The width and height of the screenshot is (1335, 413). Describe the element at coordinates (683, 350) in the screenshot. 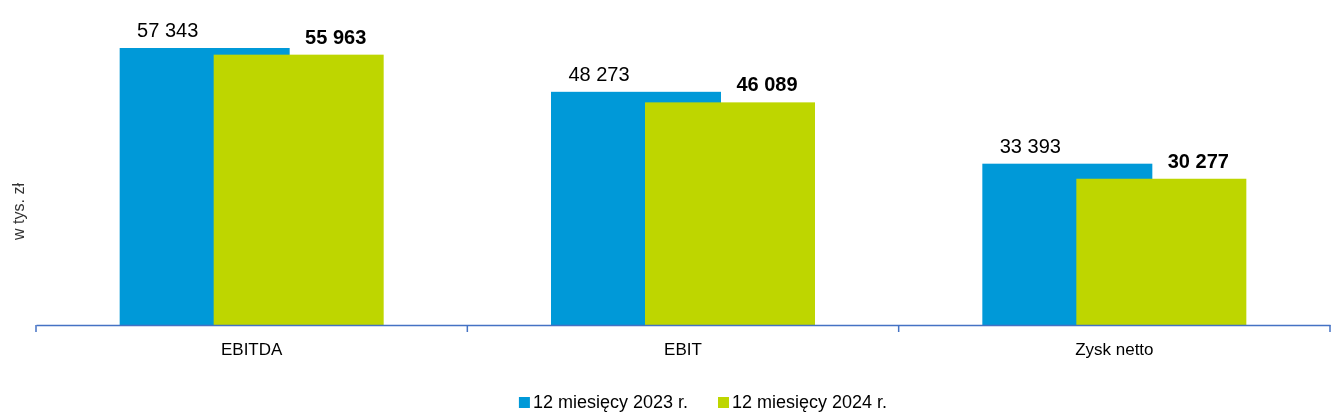

I see `x-tick-label: EBIT` at that location.